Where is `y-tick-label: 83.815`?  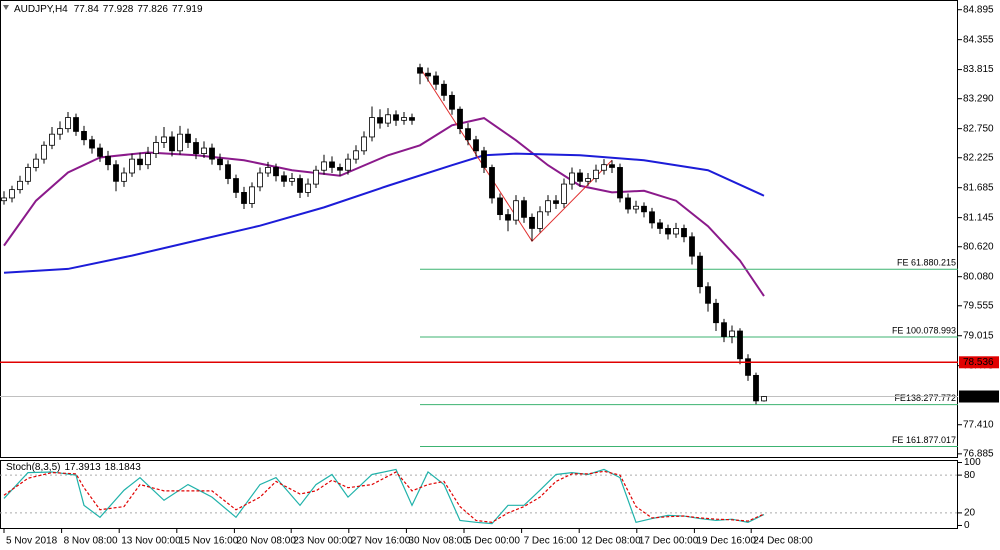
y-tick-label: 83.815 is located at coordinates (978, 69).